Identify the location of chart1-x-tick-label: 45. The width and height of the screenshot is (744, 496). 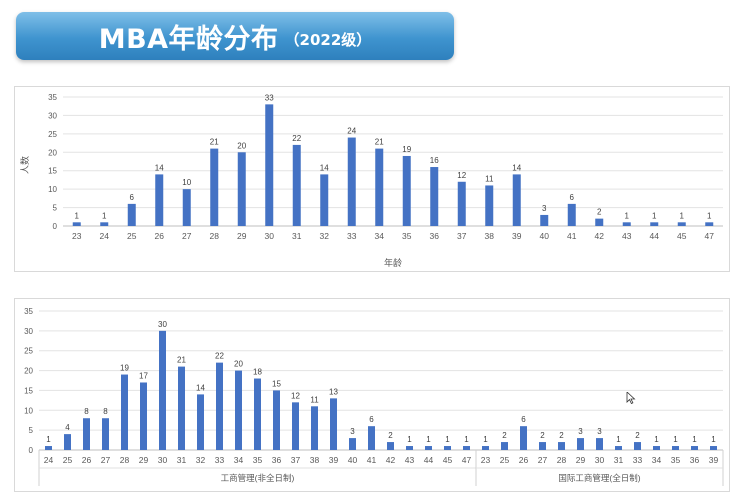
(682, 236).